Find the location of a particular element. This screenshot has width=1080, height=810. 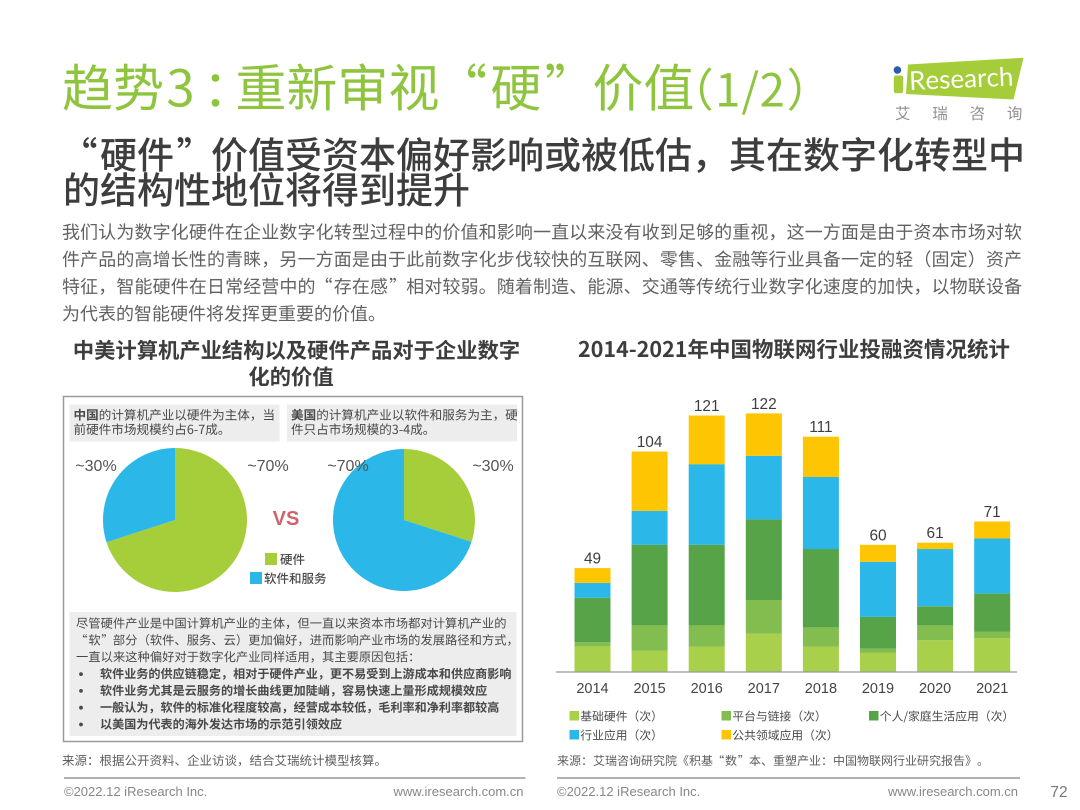

svg-text: 104 is located at coordinates (650, 442).